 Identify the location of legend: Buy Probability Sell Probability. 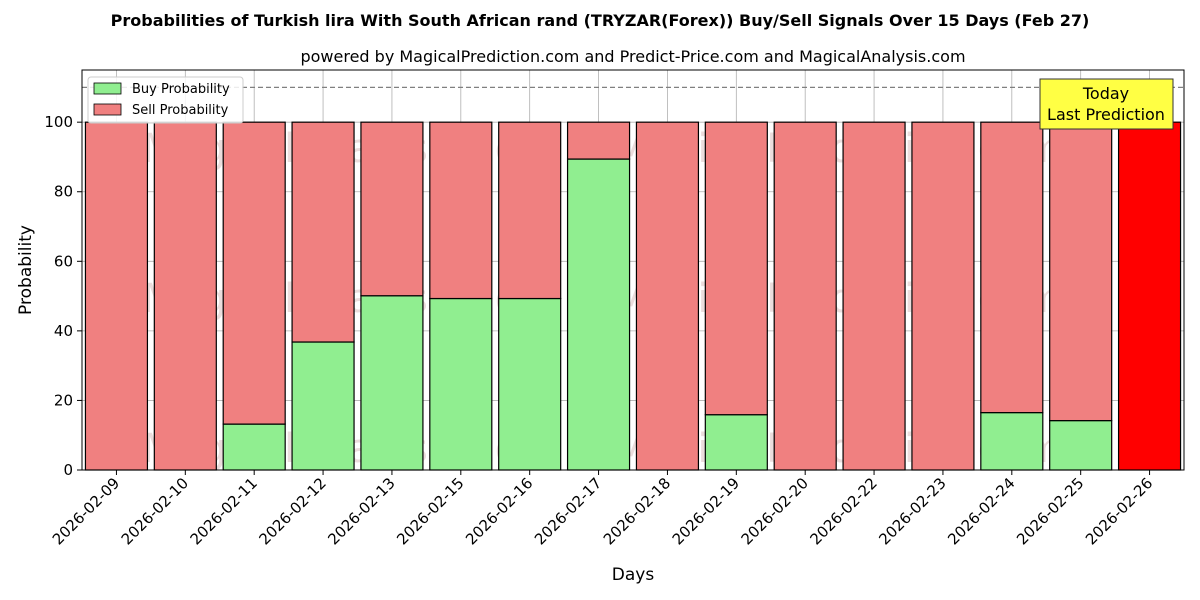
(165, 100).